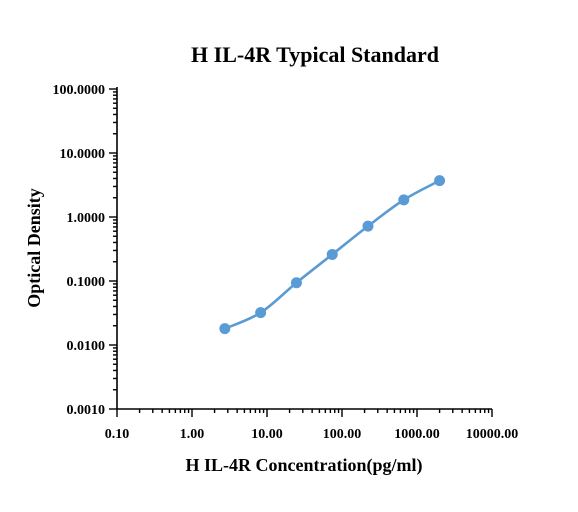 The height and width of the screenshot is (512, 578). I want to click on y-tick-label: 0.0010, so click(86, 410).